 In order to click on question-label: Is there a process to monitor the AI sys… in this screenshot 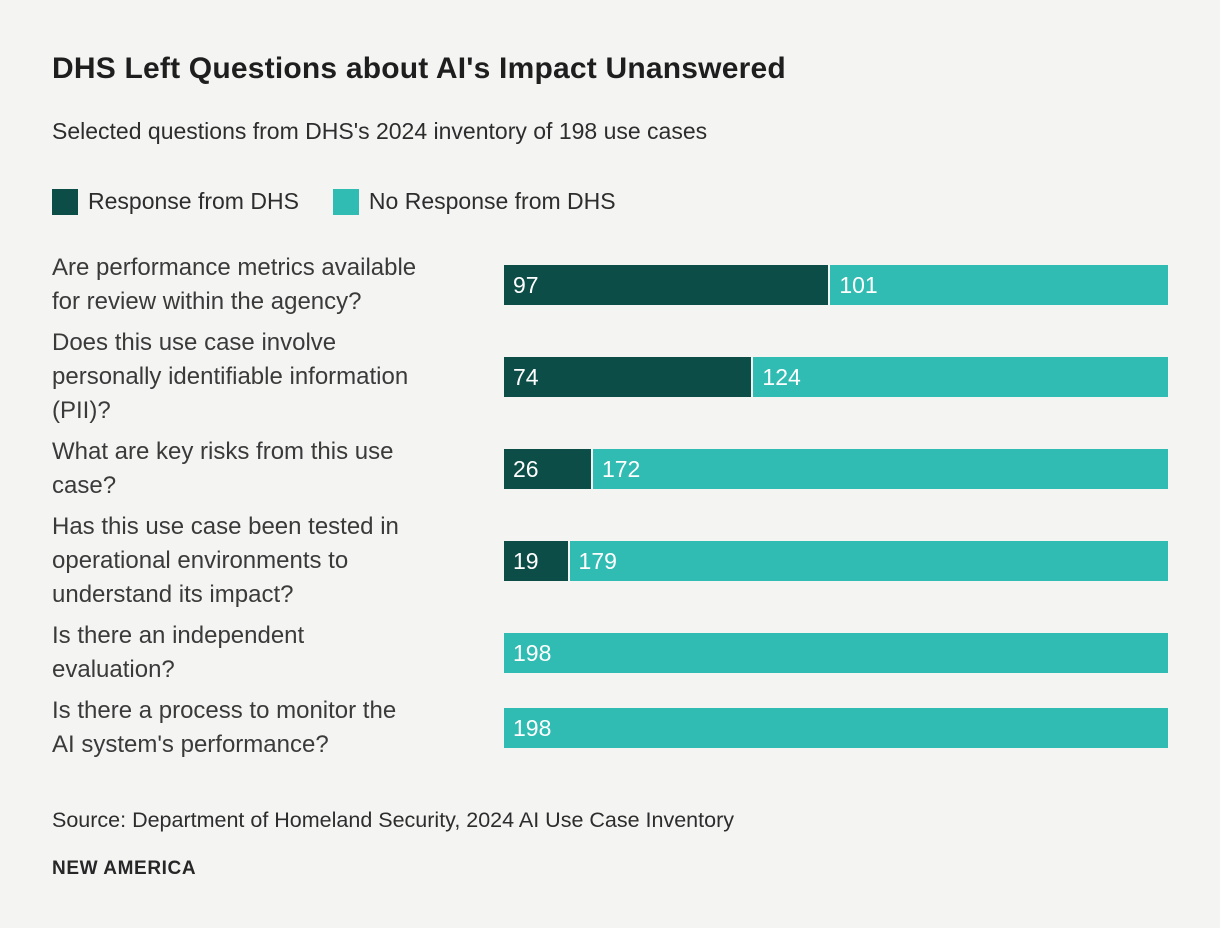, I will do `click(224, 727)`.